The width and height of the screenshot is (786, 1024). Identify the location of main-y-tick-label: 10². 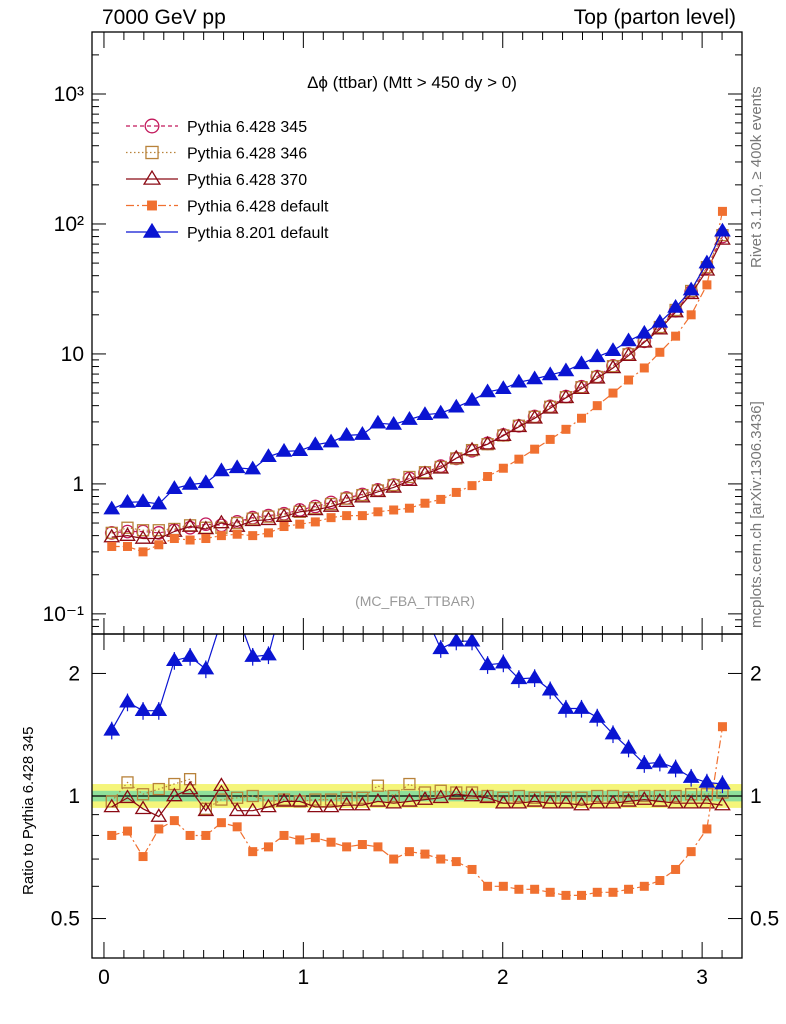
(69, 224).